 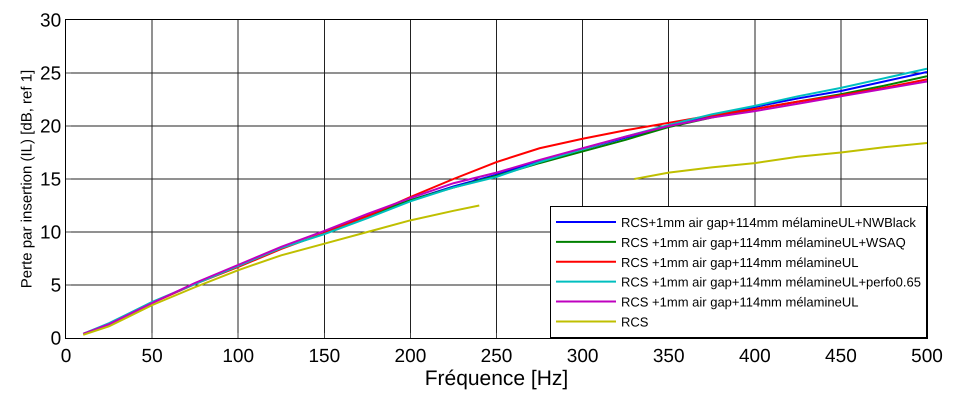 I want to click on legend-label: RCS+1mm air gap+114mm mélamineUL+NWBlack, so click(x=768, y=222).